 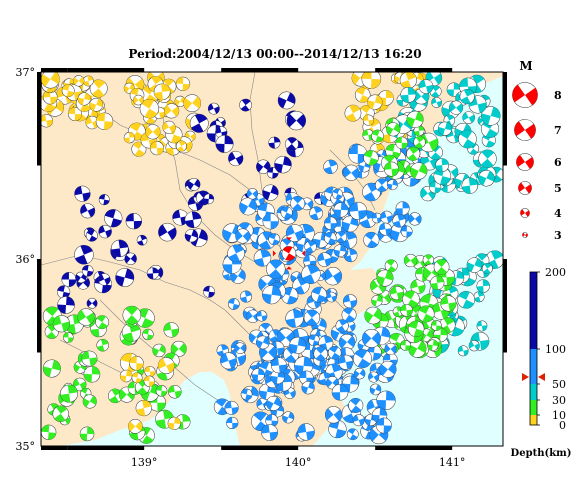 What do you see at coordinates (288, 253) in the screenshot?
I see `highlighted-event` at bounding box center [288, 253].